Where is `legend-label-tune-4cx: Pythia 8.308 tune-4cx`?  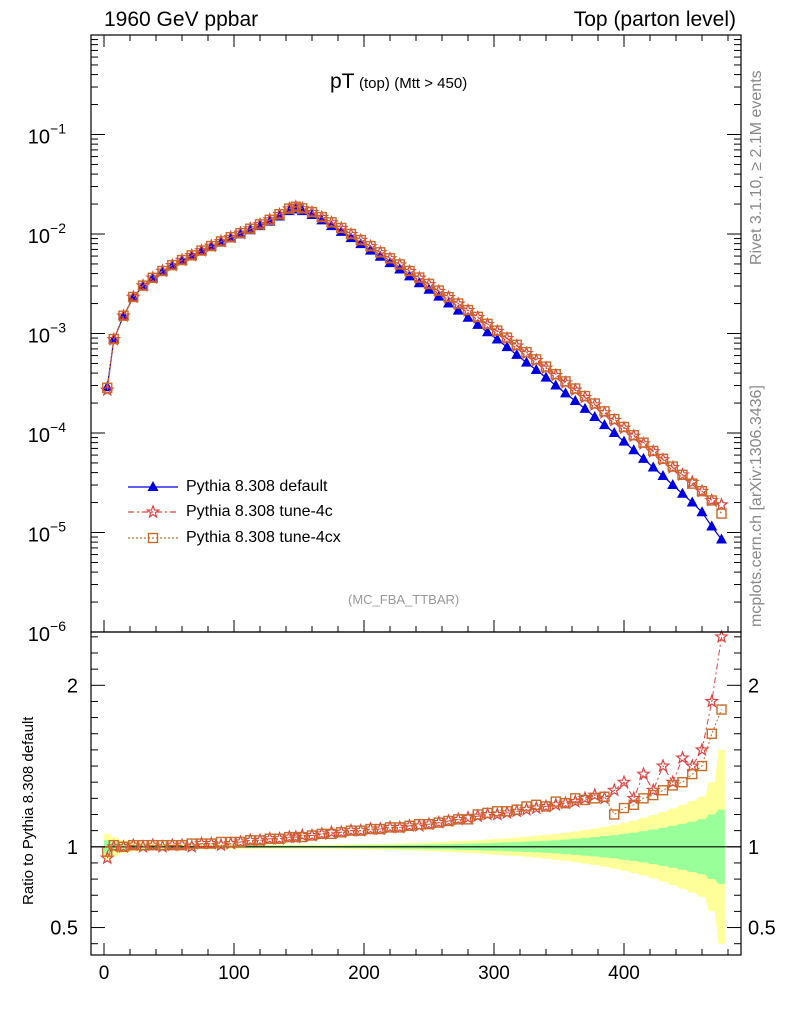 legend-label-tune-4cx: Pythia 8.308 tune-4cx is located at coordinates (263, 537).